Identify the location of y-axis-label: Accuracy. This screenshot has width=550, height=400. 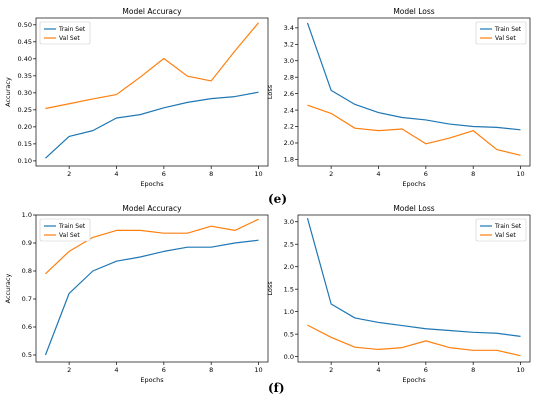
(8, 289).